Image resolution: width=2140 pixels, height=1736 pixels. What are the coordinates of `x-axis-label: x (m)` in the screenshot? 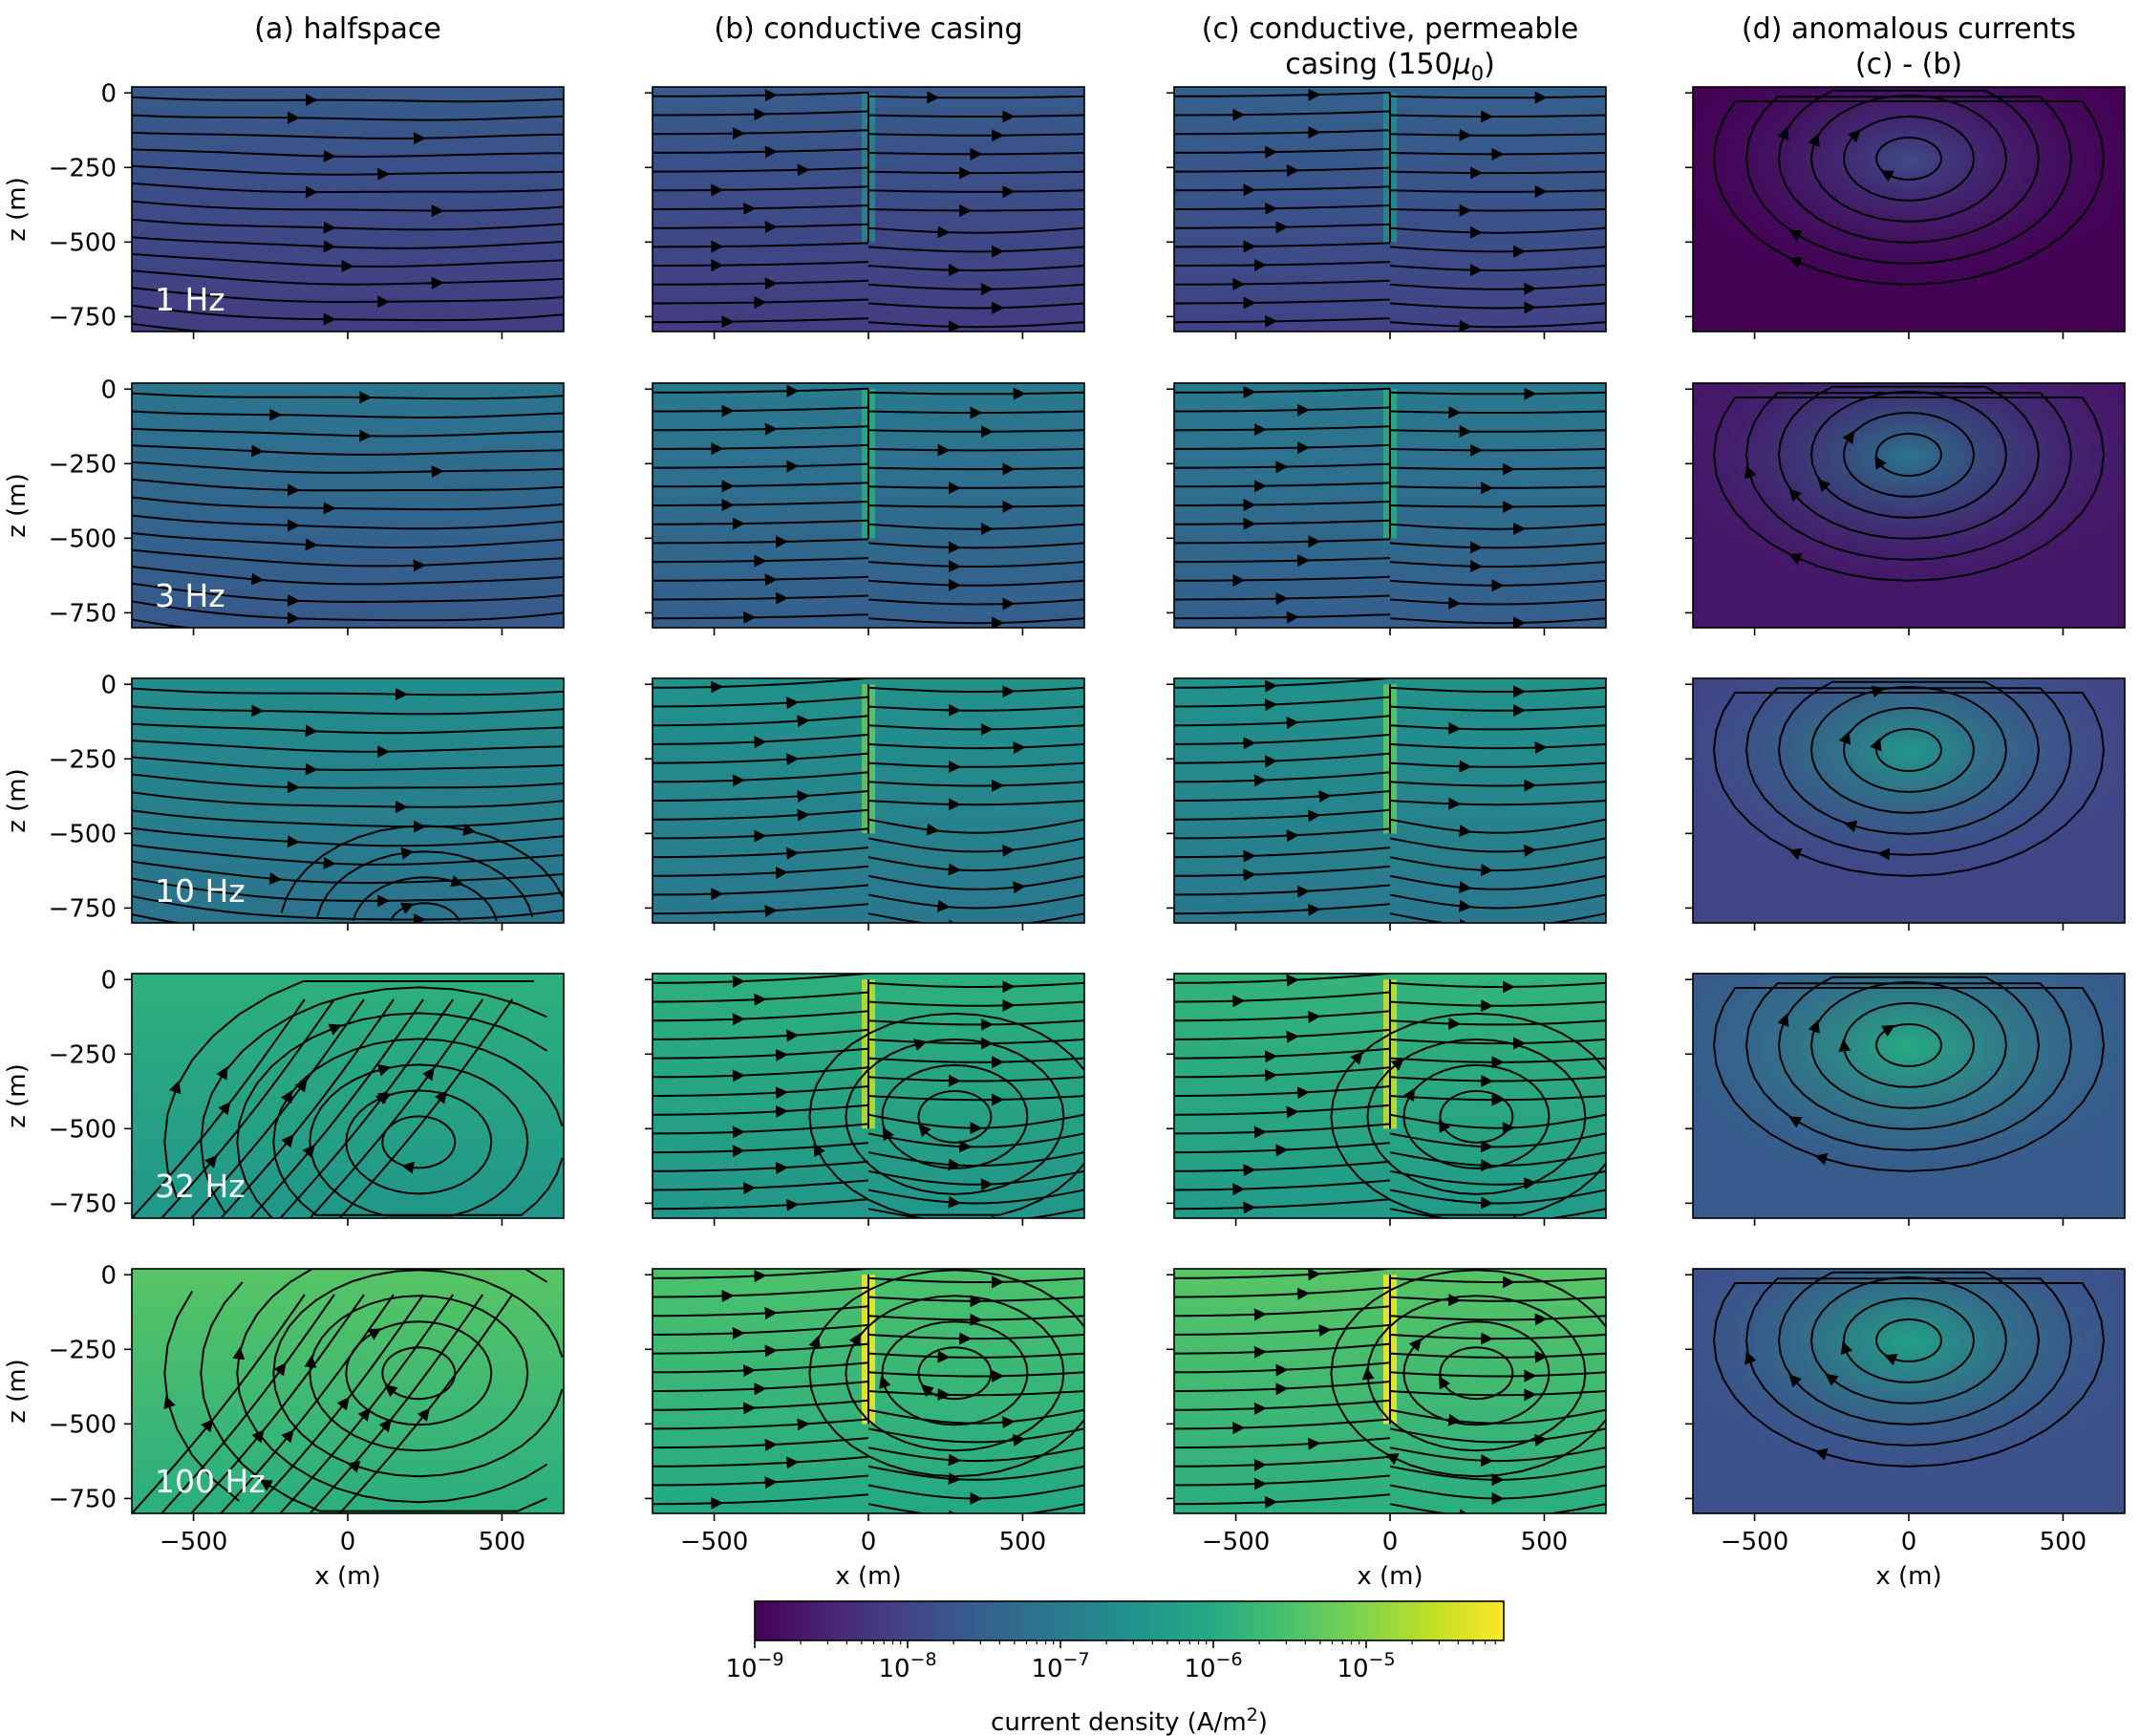 It's located at (1908, 1576).